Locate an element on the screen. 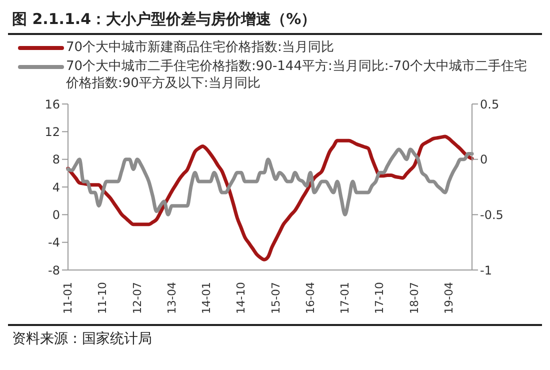  y-tick-label: 0 is located at coordinates (56, 215).